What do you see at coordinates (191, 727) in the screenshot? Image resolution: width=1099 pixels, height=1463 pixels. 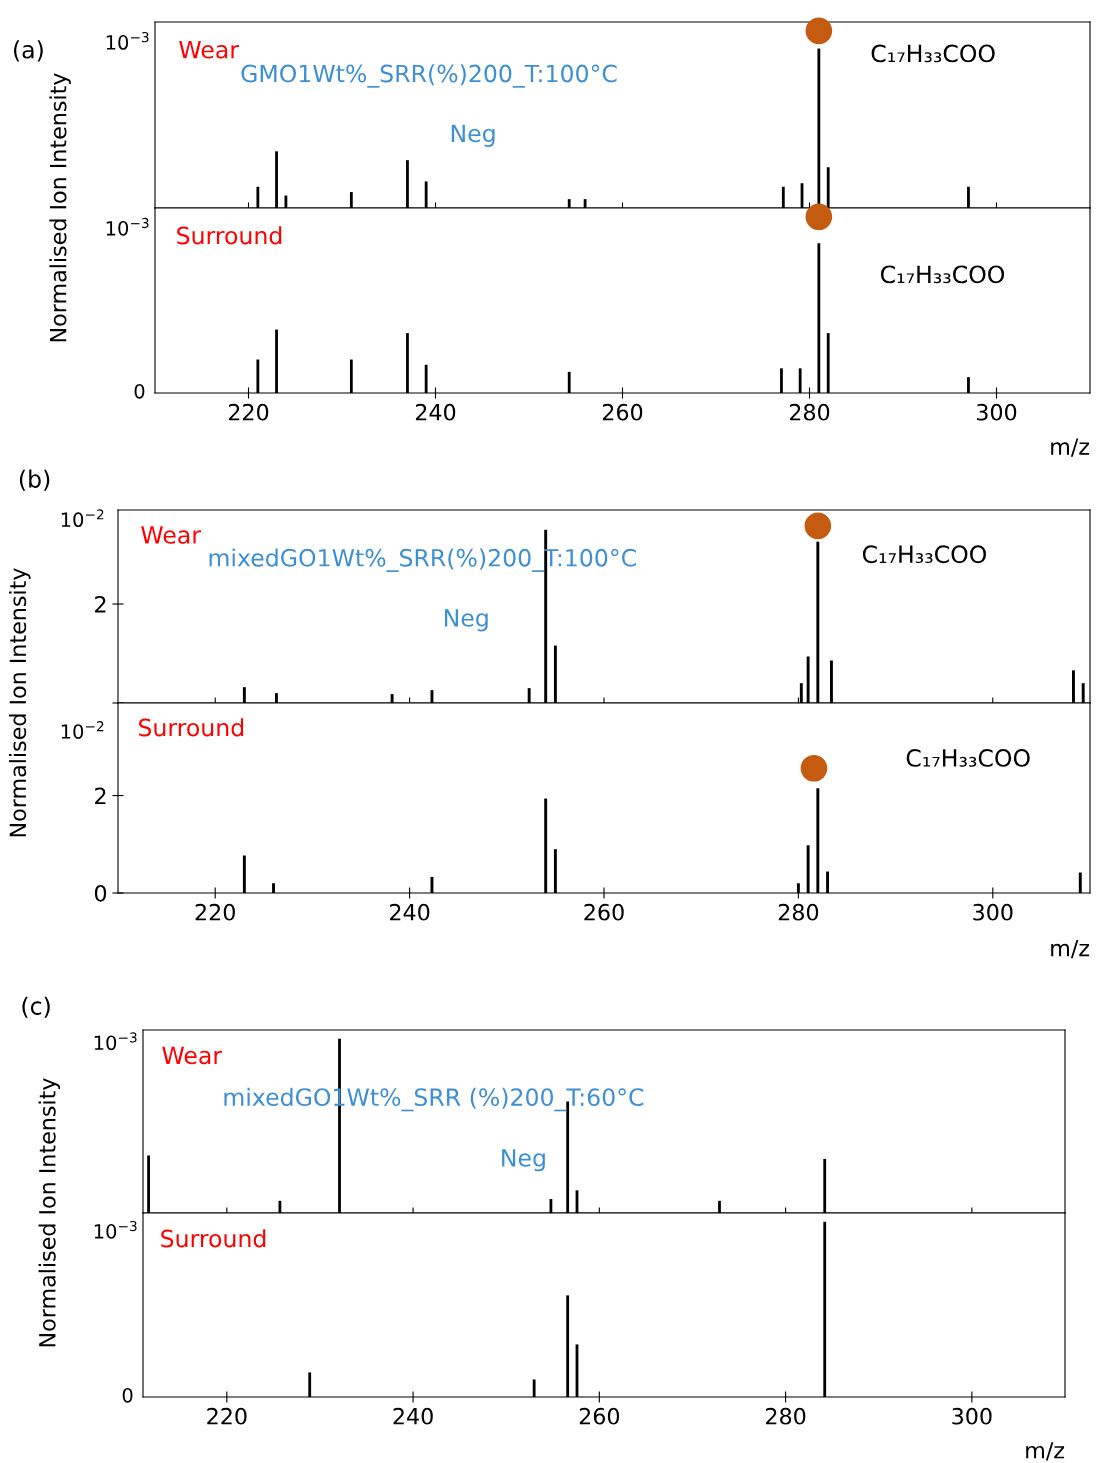 I see `text: Surround` at bounding box center [191, 727].